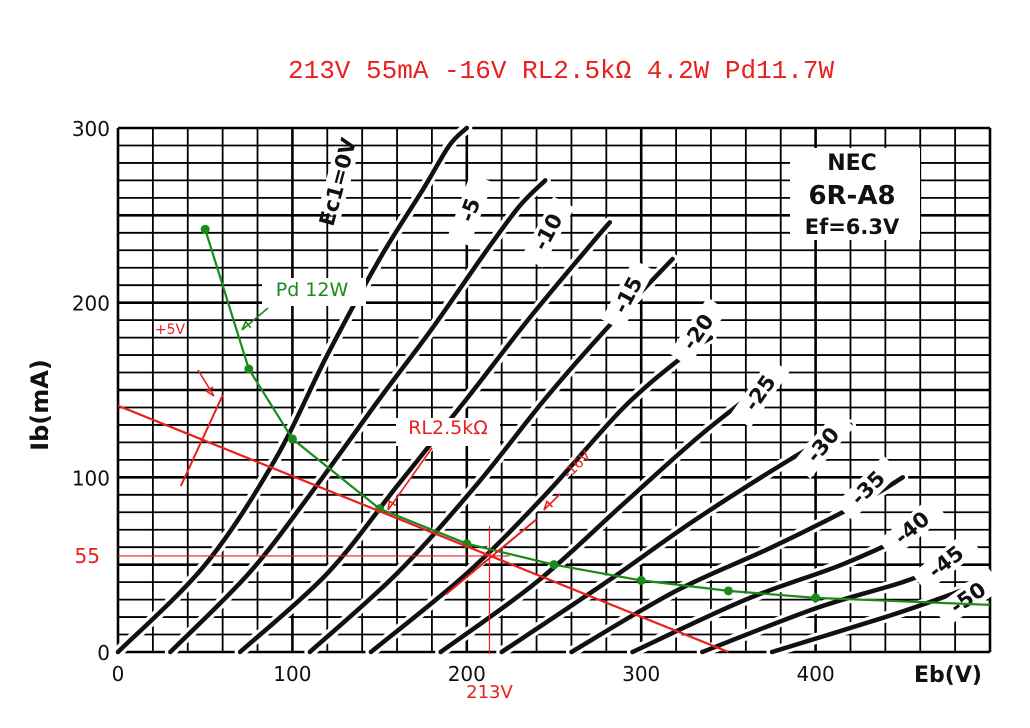  I want to click on y-tick-label: 200, so click(91, 304).